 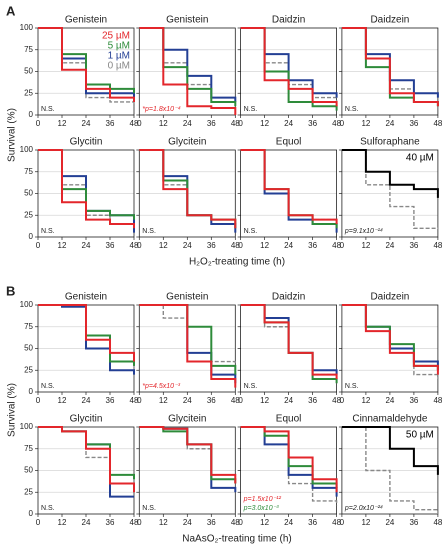 What do you see at coordinates (187, 20) in the screenshot?
I see `chart-title: Genistein` at bounding box center [187, 20].